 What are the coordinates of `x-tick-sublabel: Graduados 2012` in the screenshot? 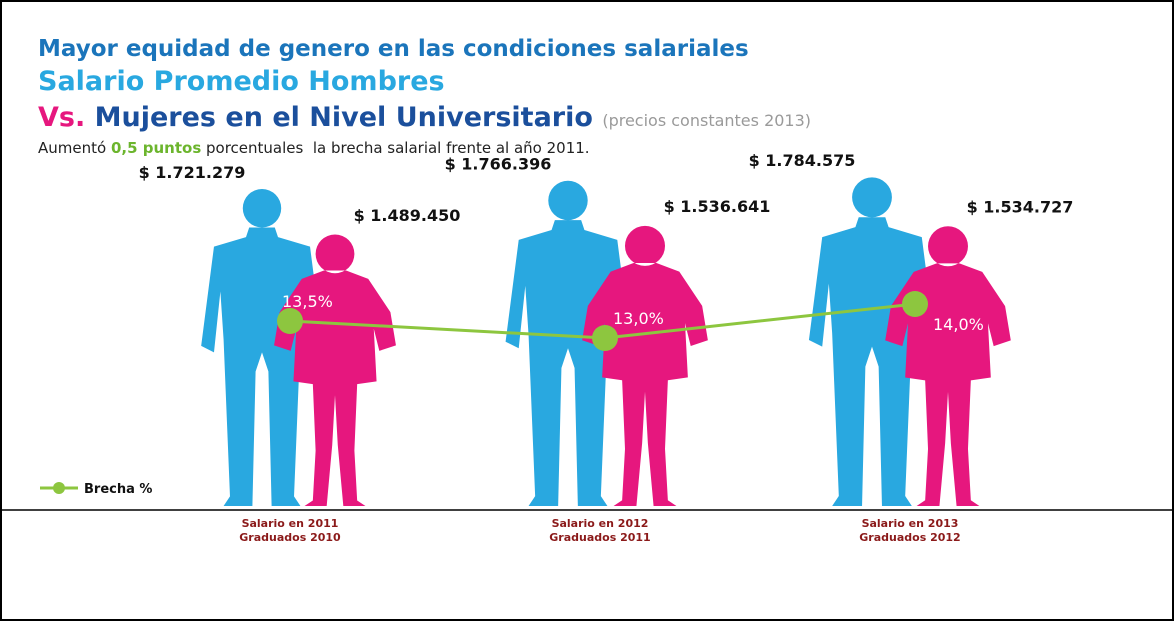 It's located at (909, 537).